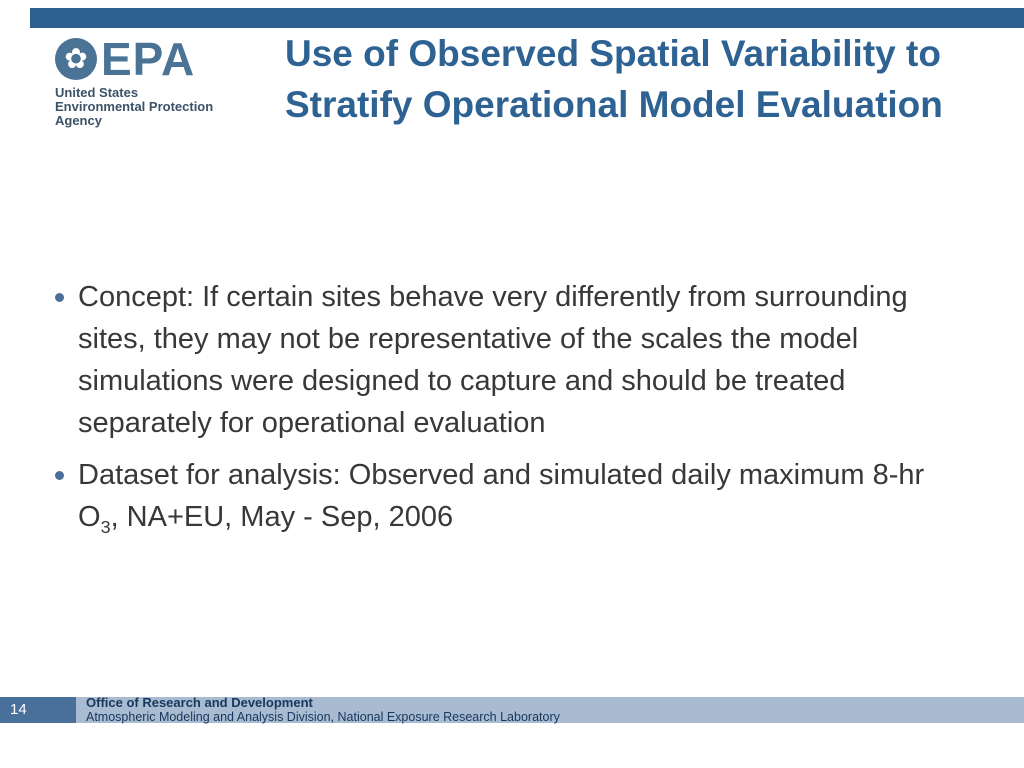  Describe the element at coordinates (527, 18) in the screenshot. I see `top-accent-bar` at that location.